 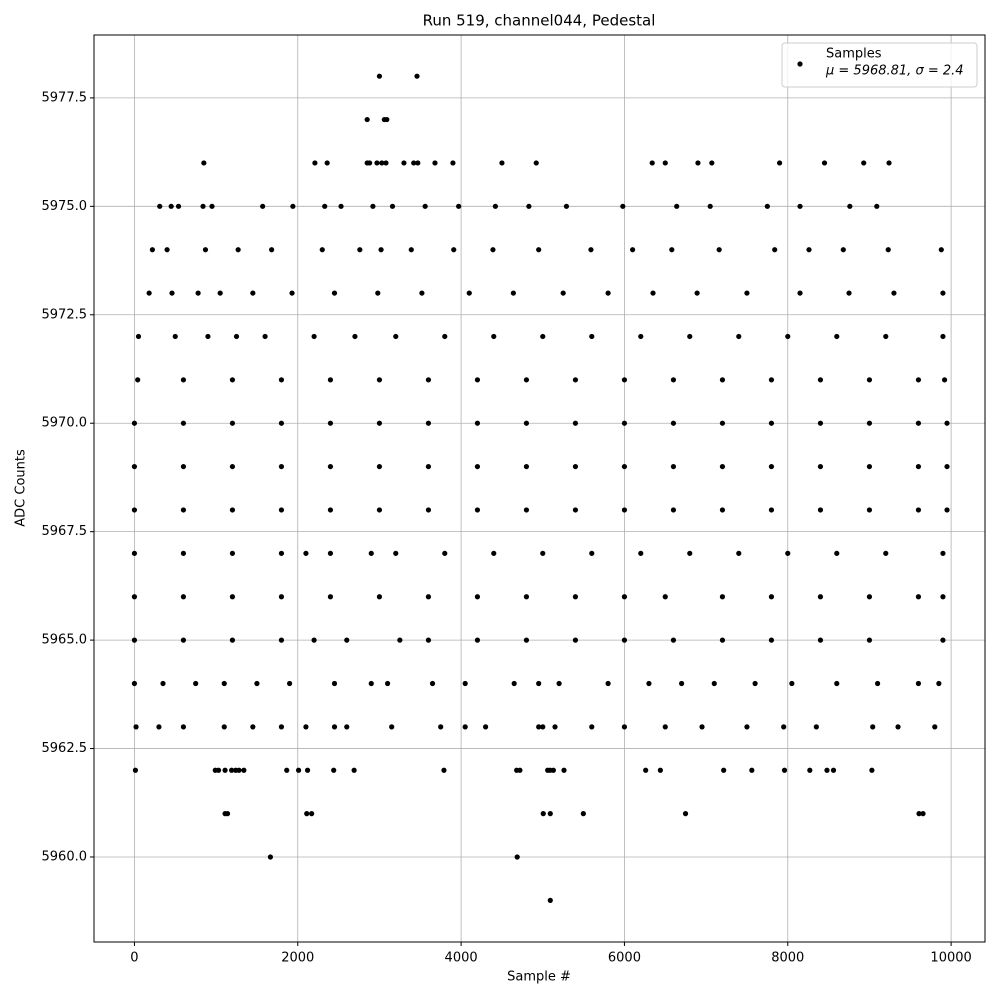 What do you see at coordinates (461, 958) in the screenshot?
I see `x-tick-label: 4000` at bounding box center [461, 958].